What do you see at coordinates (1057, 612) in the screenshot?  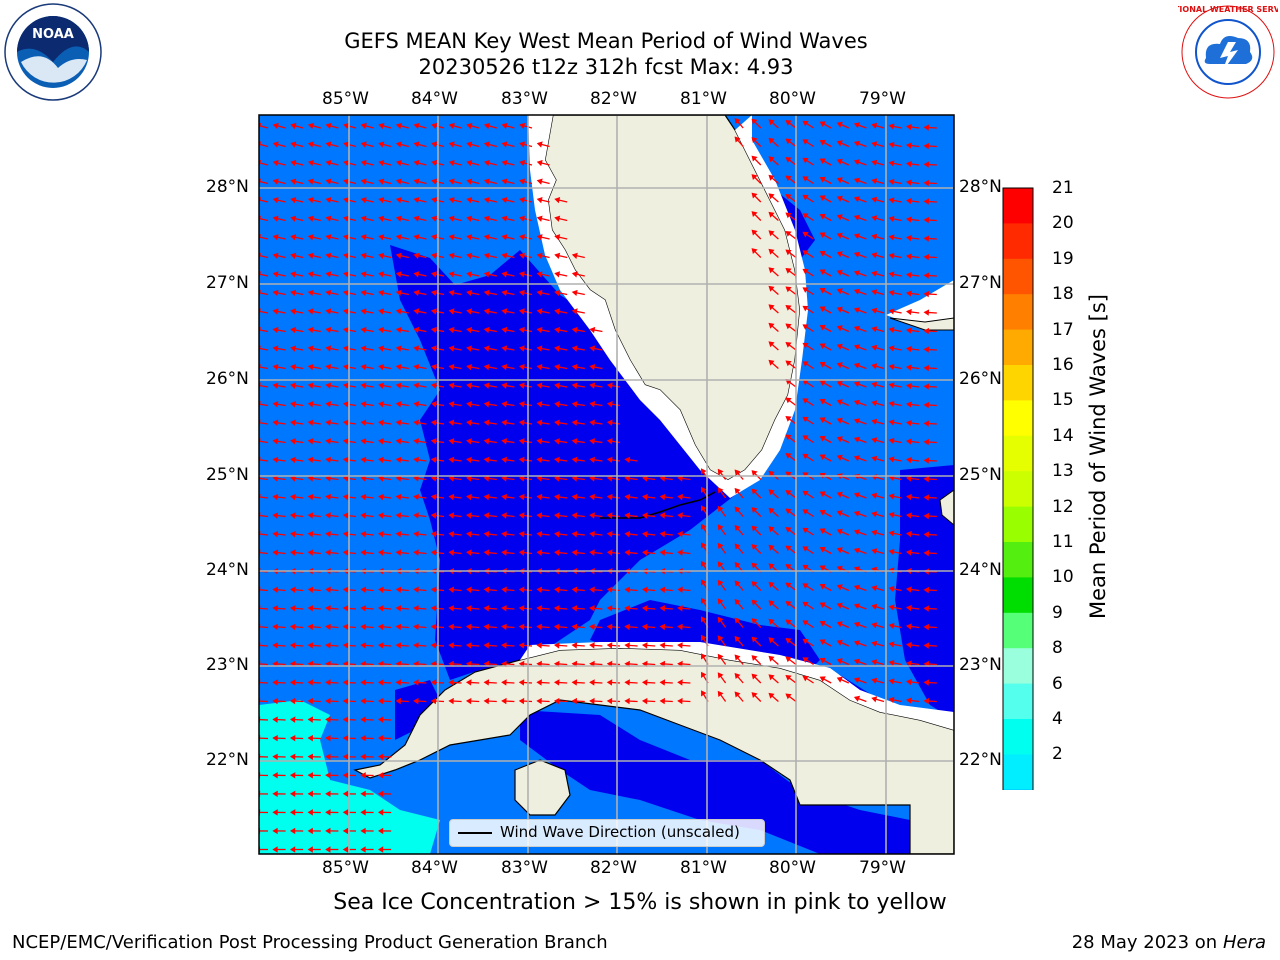 I see `colorbar-tick-label: 9` at bounding box center [1057, 612].